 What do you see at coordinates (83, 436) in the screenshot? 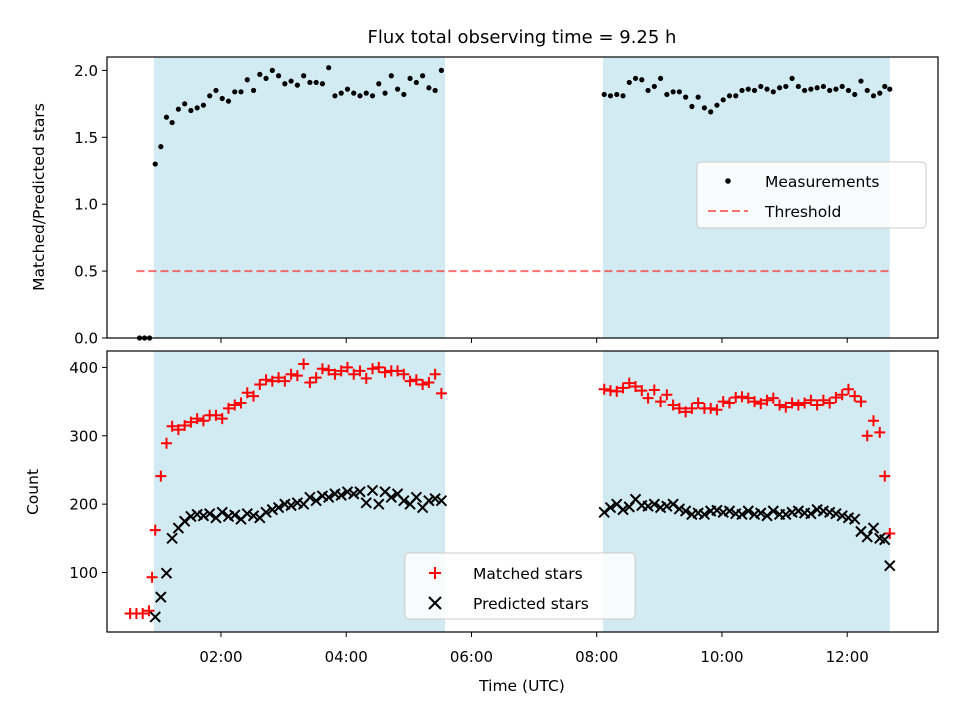
I see `y-tick-label: 300` at bounding box center [83, 436].